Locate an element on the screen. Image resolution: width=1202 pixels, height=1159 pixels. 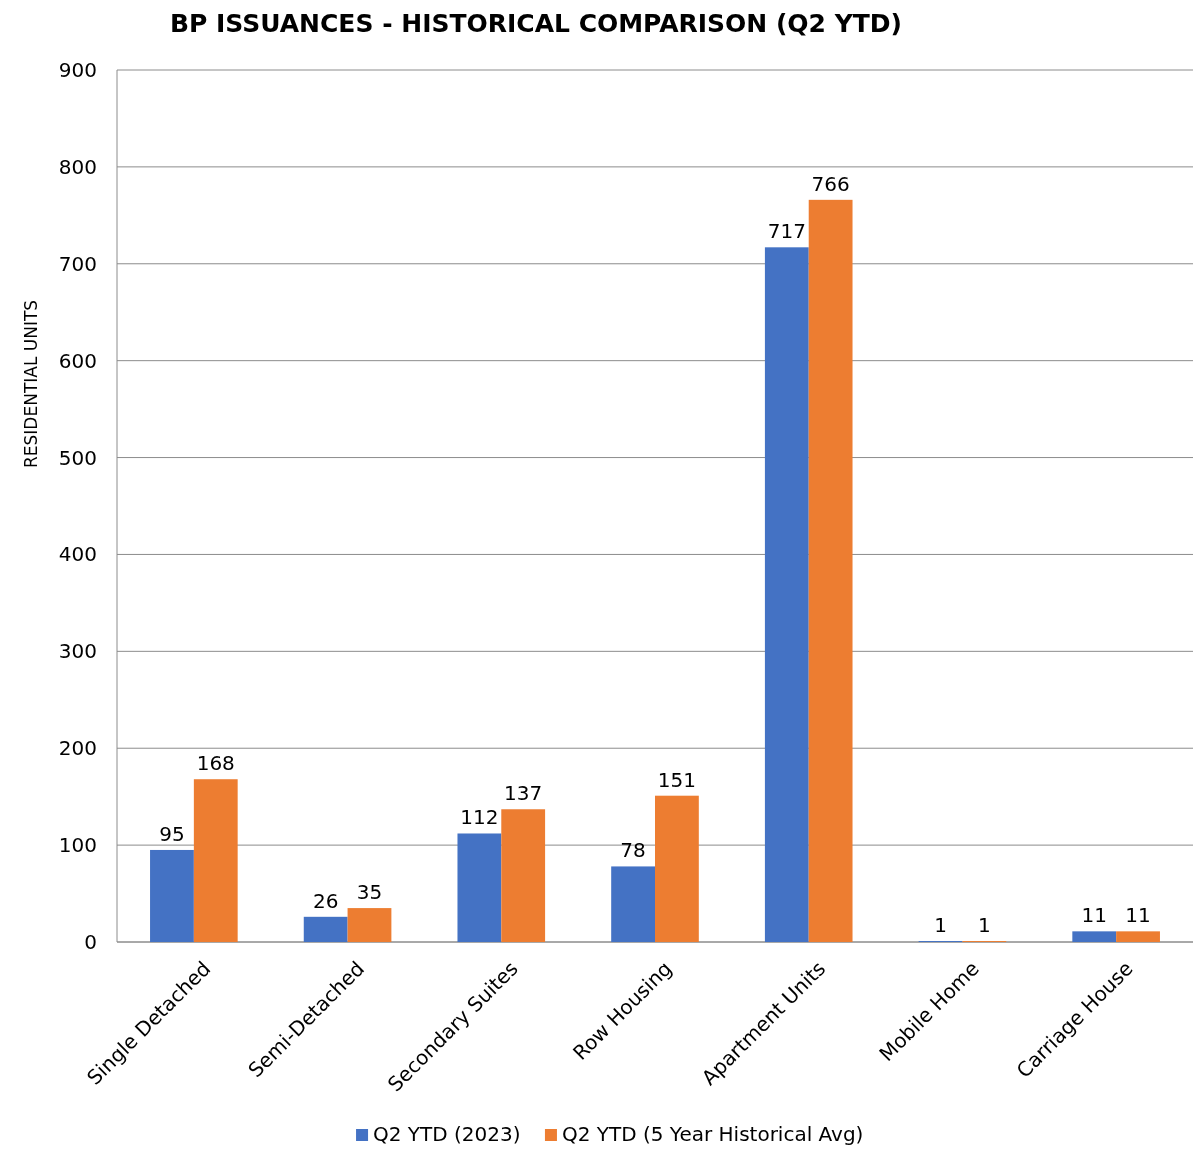
y-tick-label: 300 is located at coordinates (77, 651).